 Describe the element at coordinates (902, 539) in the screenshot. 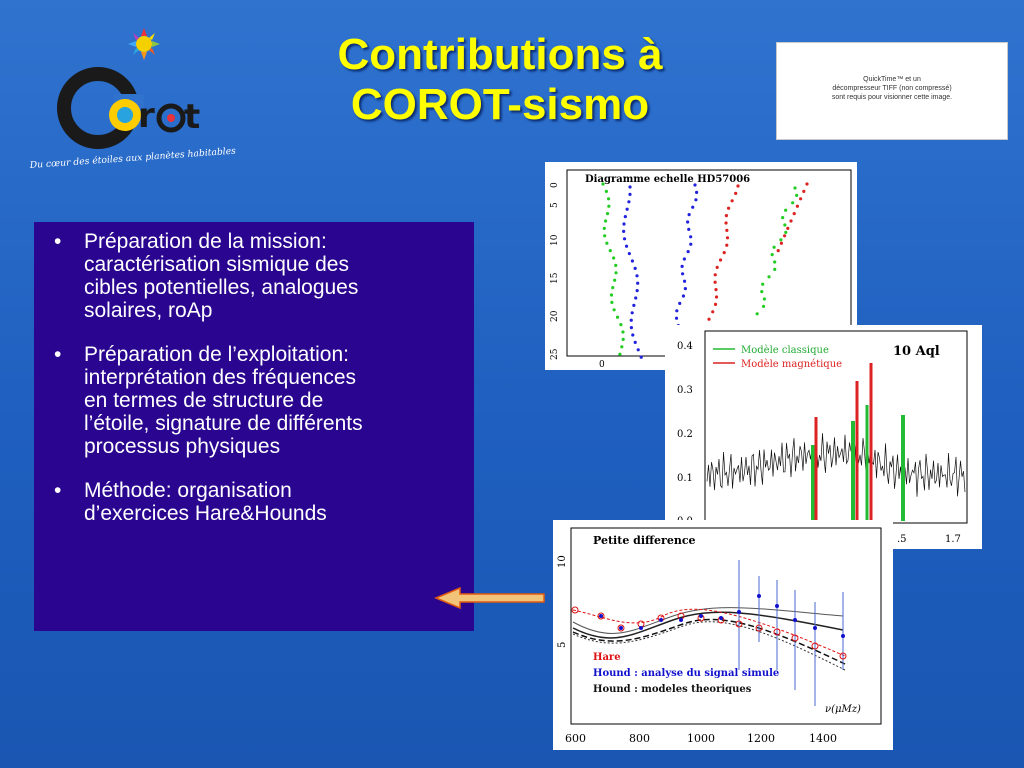

I see `spectrum-x-tick: .5` at that location.